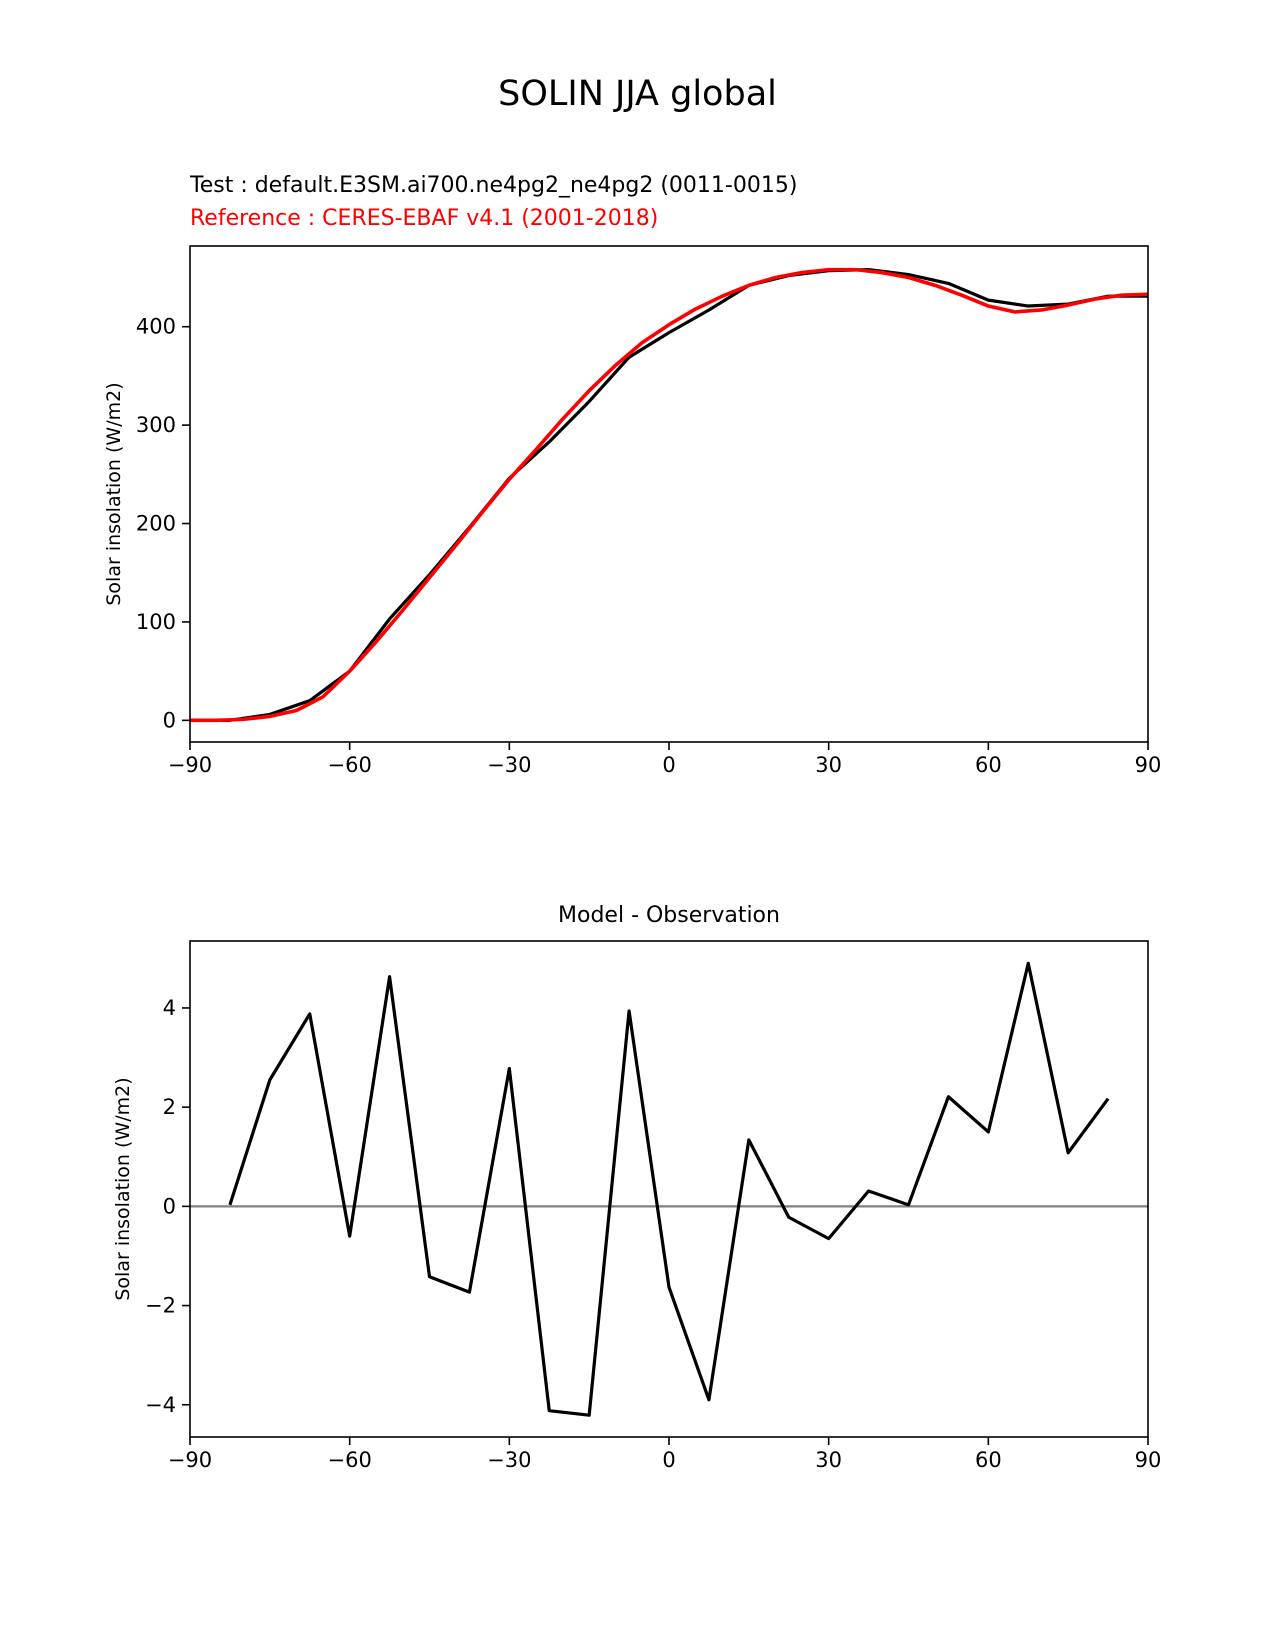 The width and height of the screenshot is (1275, 1650). I want to click on top-y-tick-label: 100, so click(156, 622).